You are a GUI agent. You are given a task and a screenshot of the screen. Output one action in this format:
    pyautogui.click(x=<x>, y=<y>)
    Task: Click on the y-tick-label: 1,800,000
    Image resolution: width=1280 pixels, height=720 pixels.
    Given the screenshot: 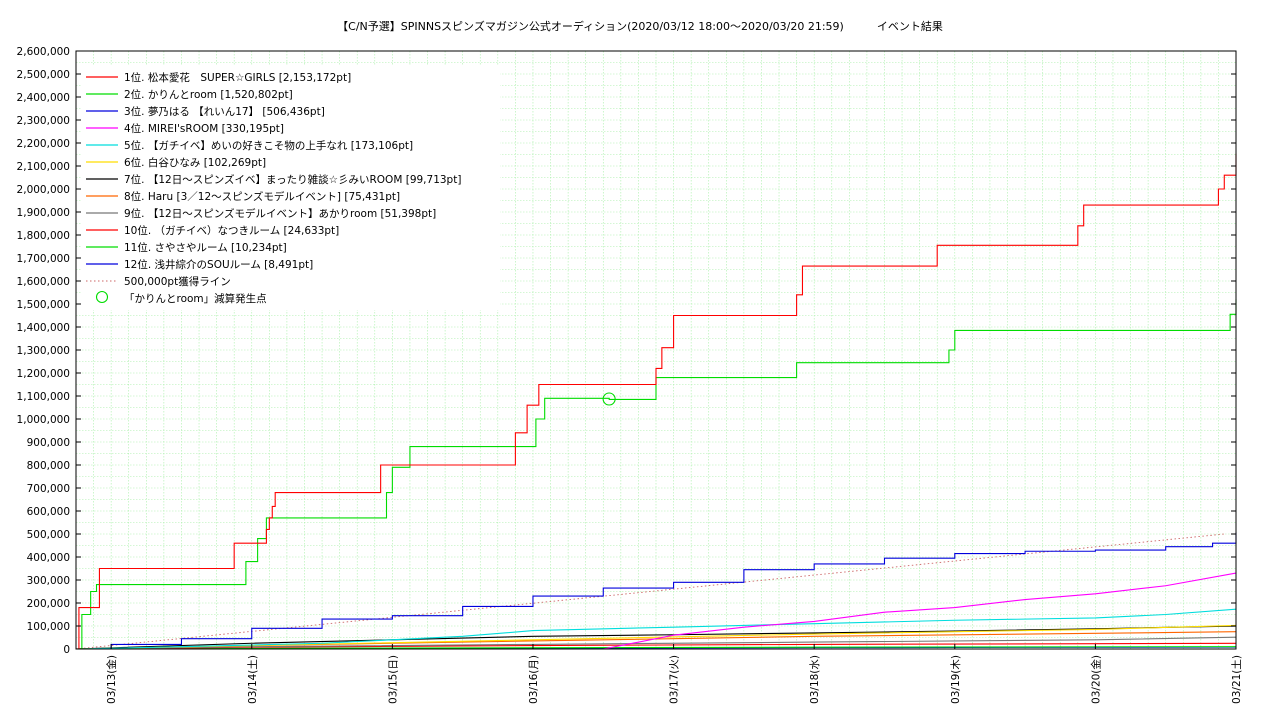 What is the action you would take?
    pyautogui.click(x=43, y=236)
    